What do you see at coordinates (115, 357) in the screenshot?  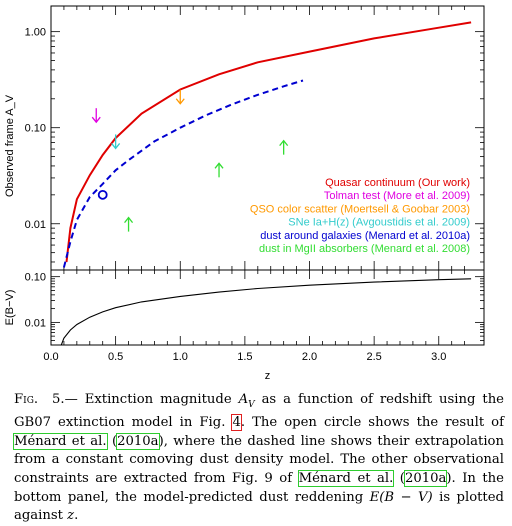 I see `bottom-xtick-label: 0.5` at bounding box center [115, 357].